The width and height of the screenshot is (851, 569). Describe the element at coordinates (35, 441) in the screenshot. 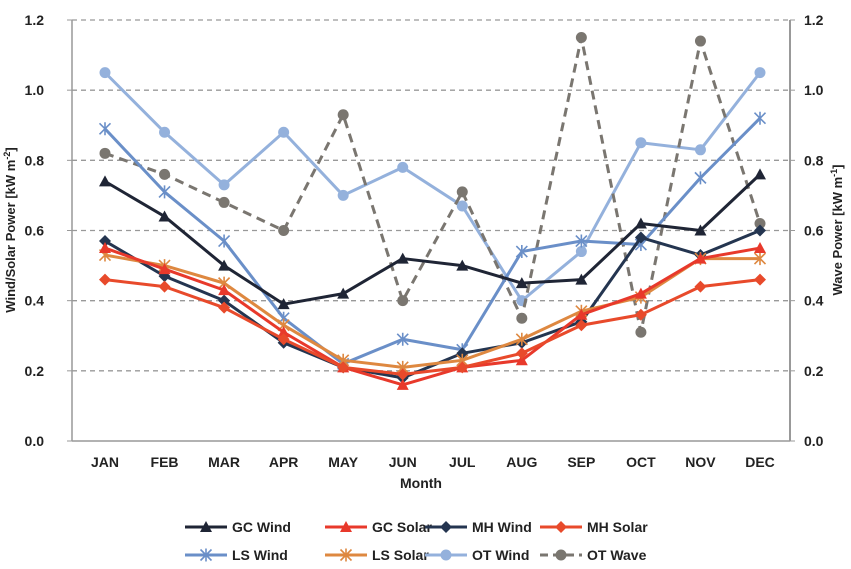

I see `y-tick-label: 0.0` at that location.